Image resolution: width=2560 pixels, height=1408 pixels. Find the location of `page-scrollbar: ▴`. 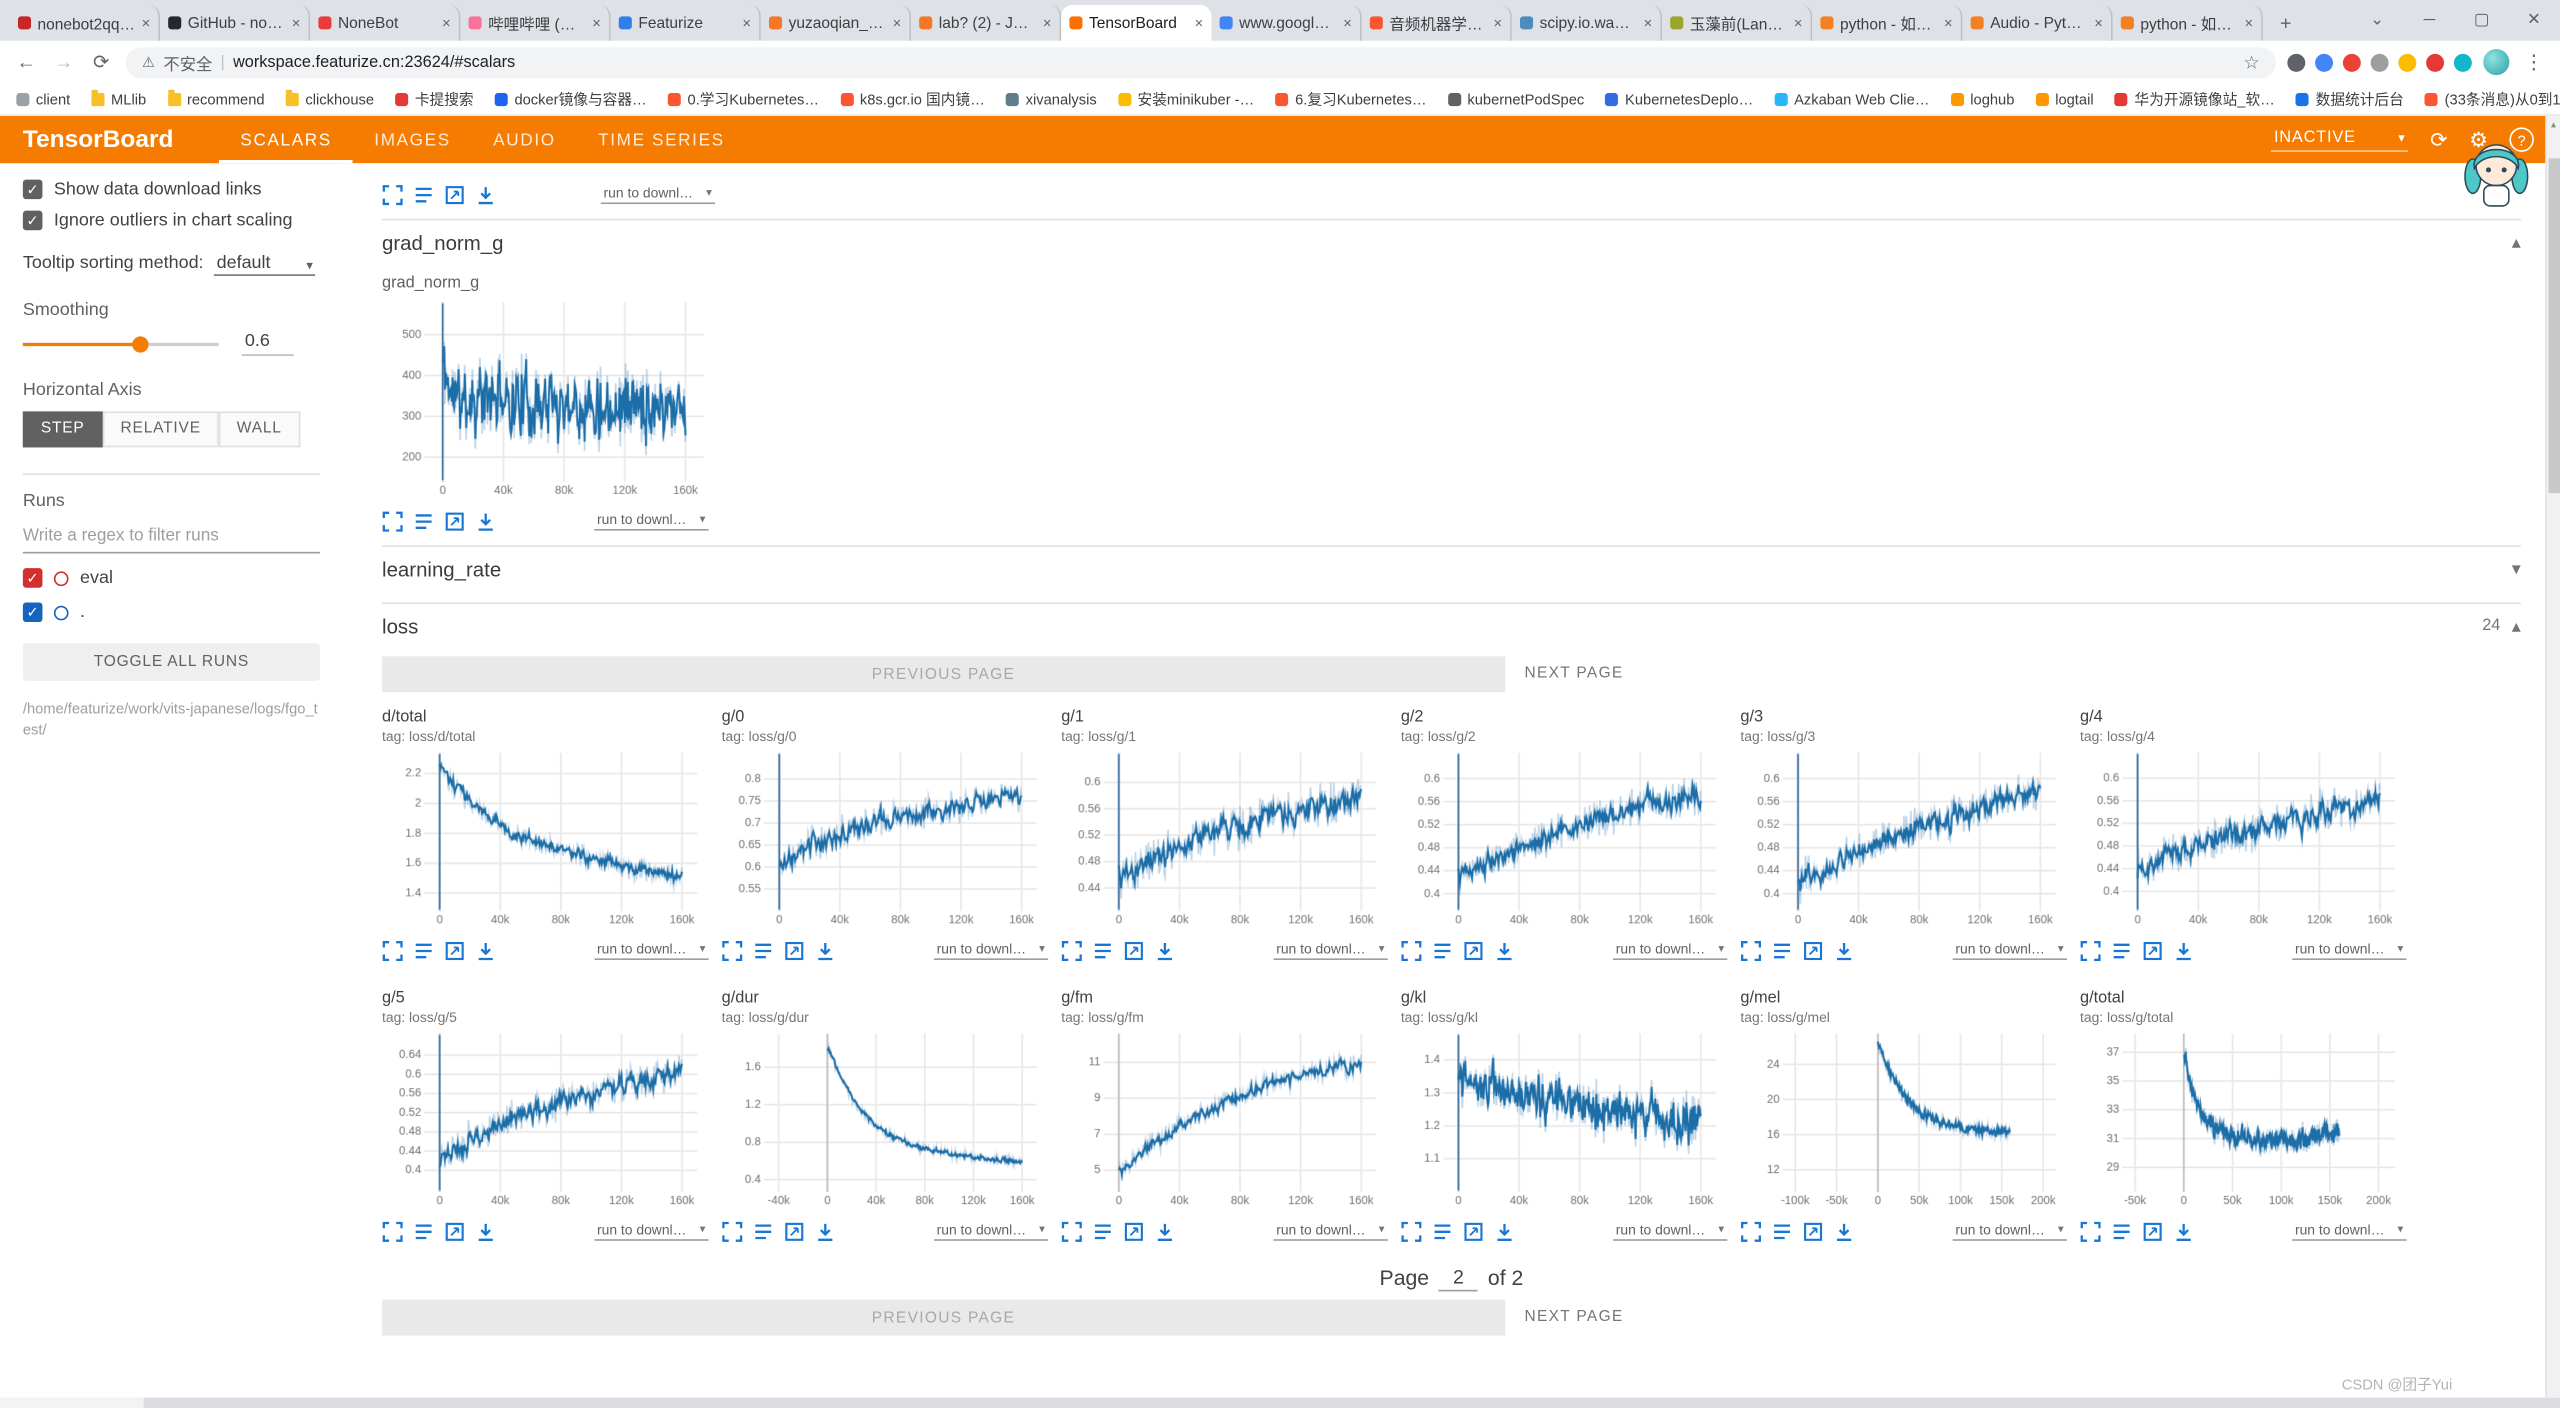

page-scrollbar: ▴ is located at coordinates (2552, 756).